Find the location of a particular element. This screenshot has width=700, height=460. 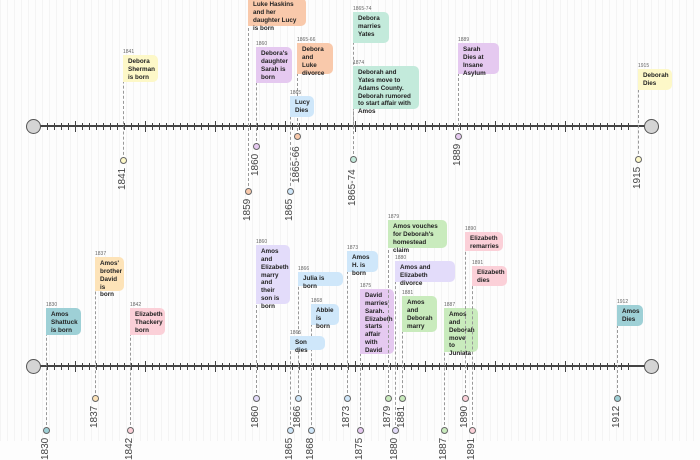

event-year-label: 1875 is located at coordinates (366, 286).